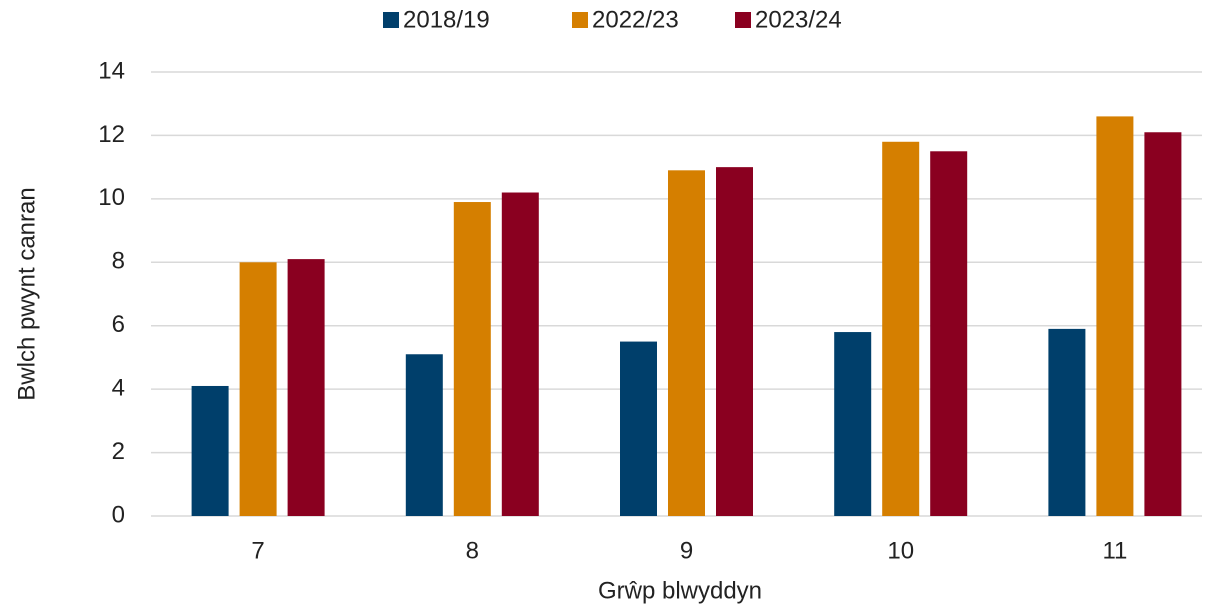 The image size is (1220, 609). I want to click on y-tick-label: 10, so click(111, 197).